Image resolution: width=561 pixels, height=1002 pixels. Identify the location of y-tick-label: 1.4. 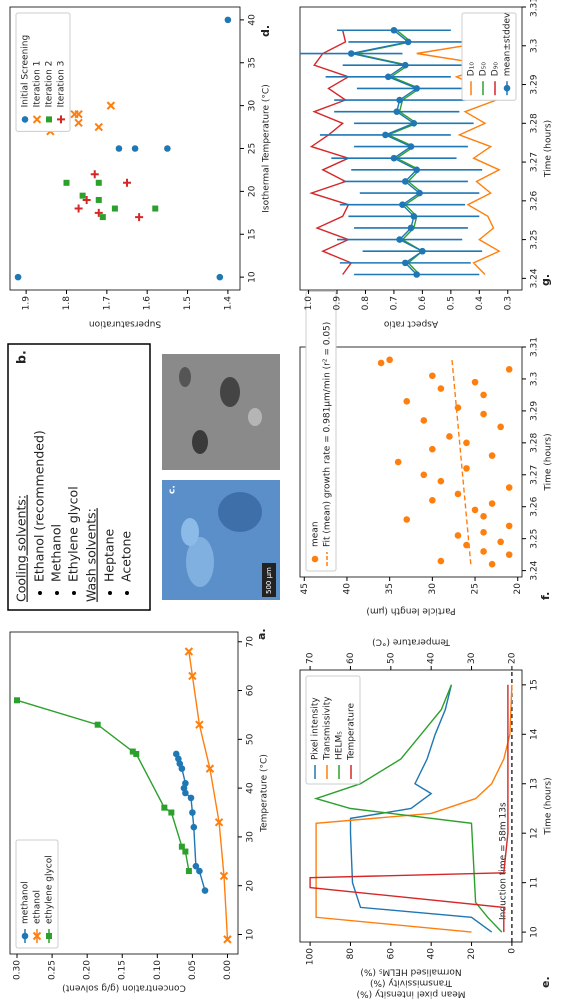
(228, 303).